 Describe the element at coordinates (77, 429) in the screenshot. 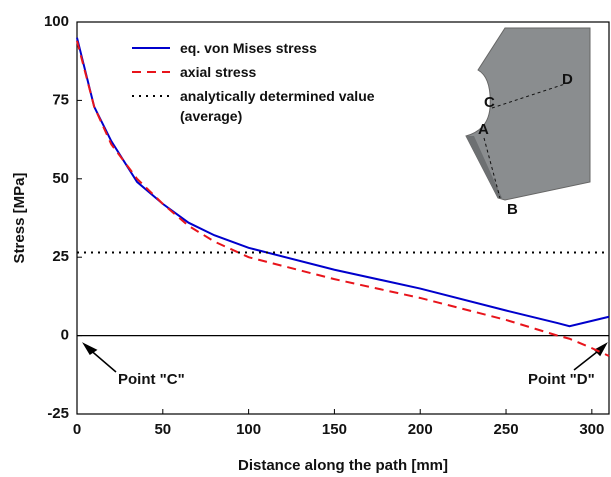

I see `x-tick-label: 0` at that location.